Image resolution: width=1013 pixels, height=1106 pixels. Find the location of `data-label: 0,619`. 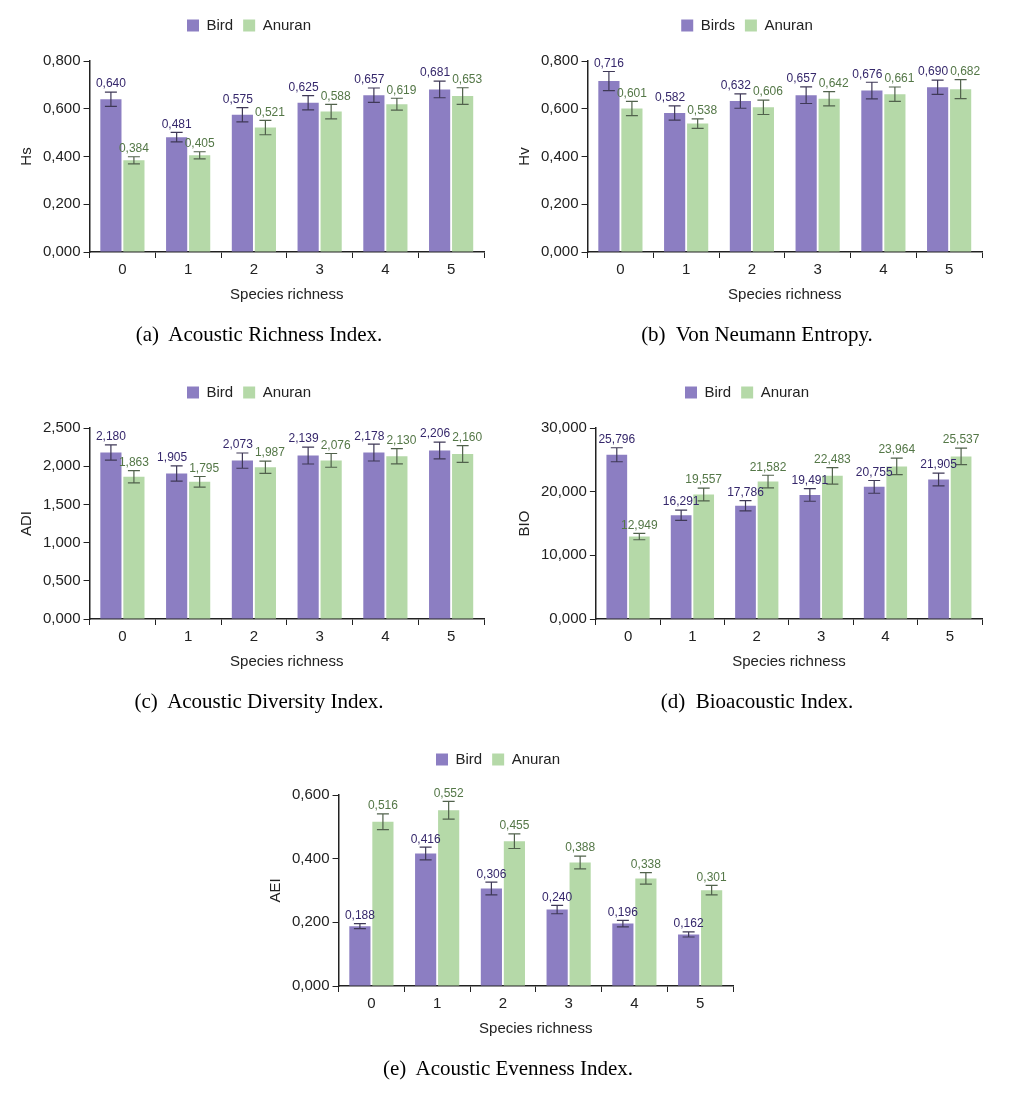

data-label: 0,619 is located at coordinates (401, 89).